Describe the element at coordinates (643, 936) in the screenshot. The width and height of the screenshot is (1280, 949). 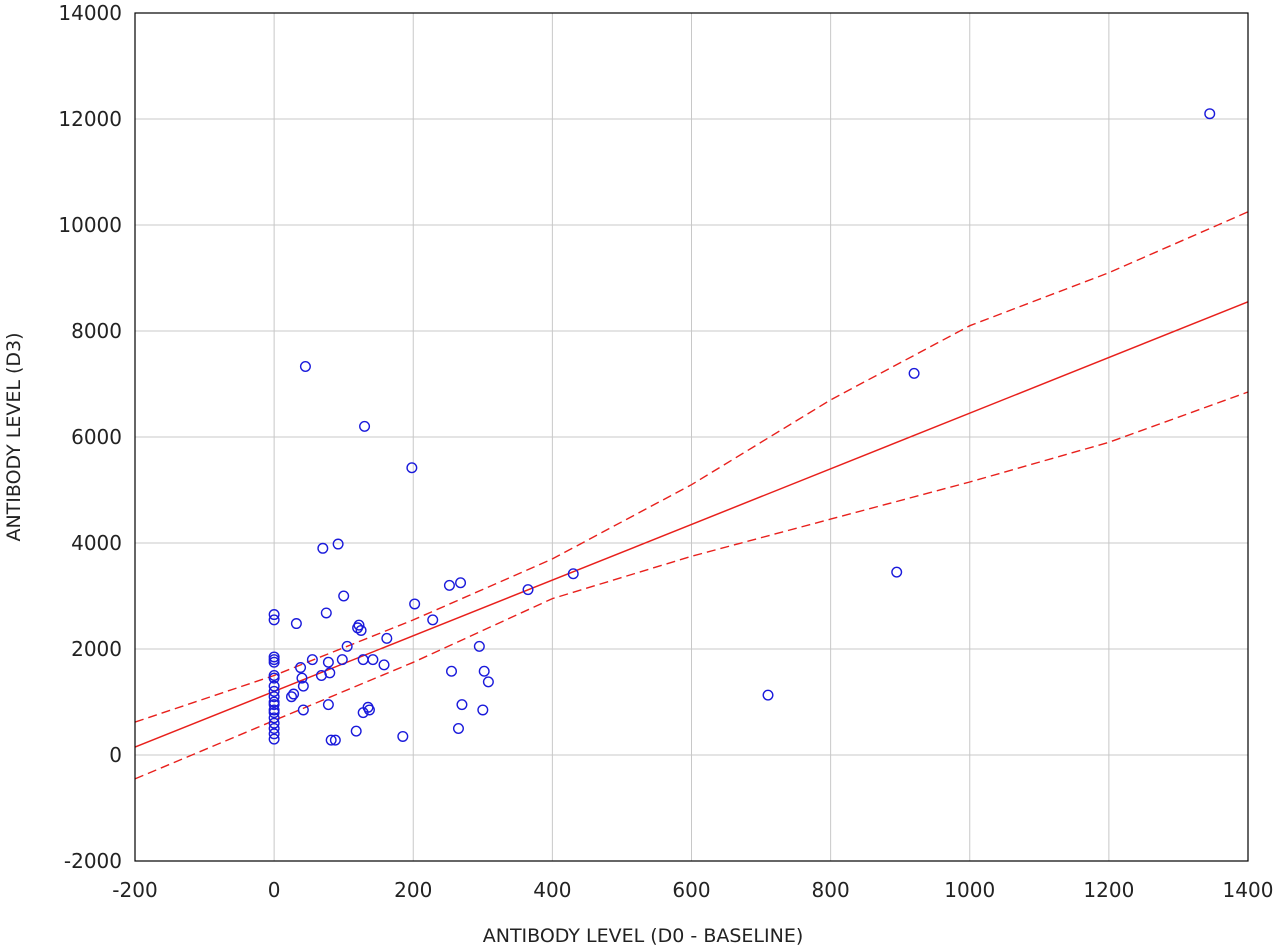
I see `x-axis-title: ANTIBODY LEVEL (D0 - BASELINE)` at that location.